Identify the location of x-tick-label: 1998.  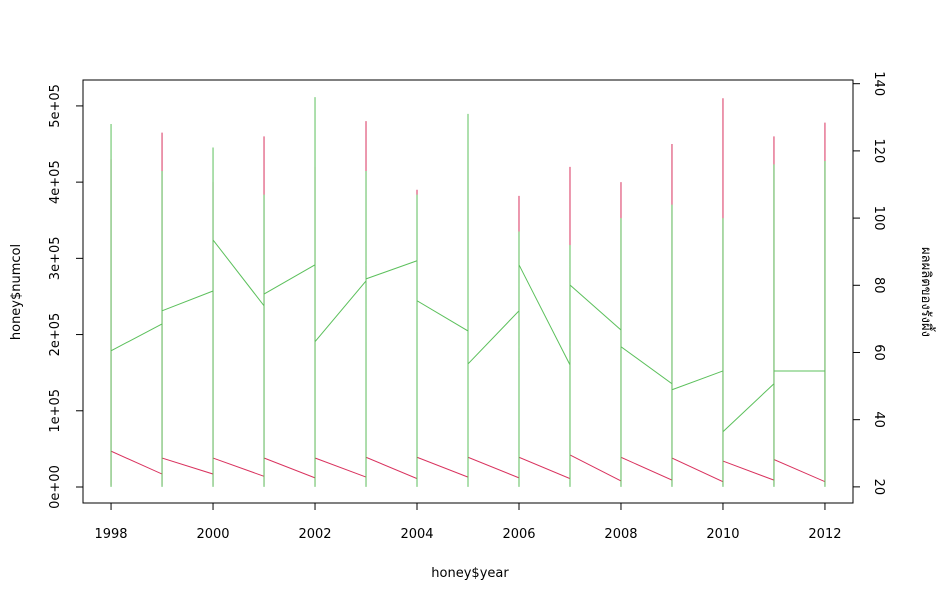
(110, 534).